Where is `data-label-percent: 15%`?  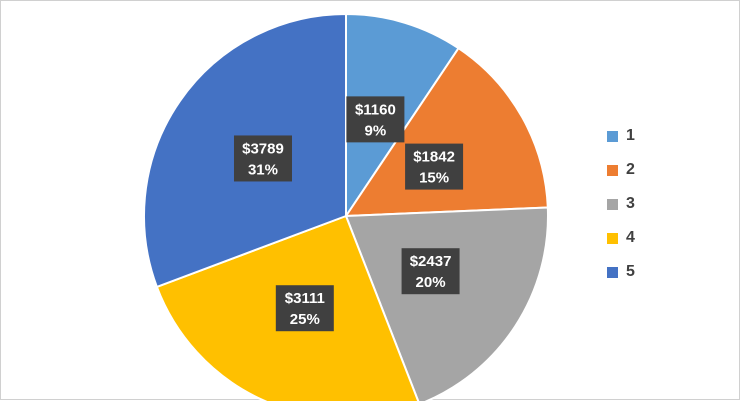 data-label-percent: 15% is located at coordinates (434, 178).